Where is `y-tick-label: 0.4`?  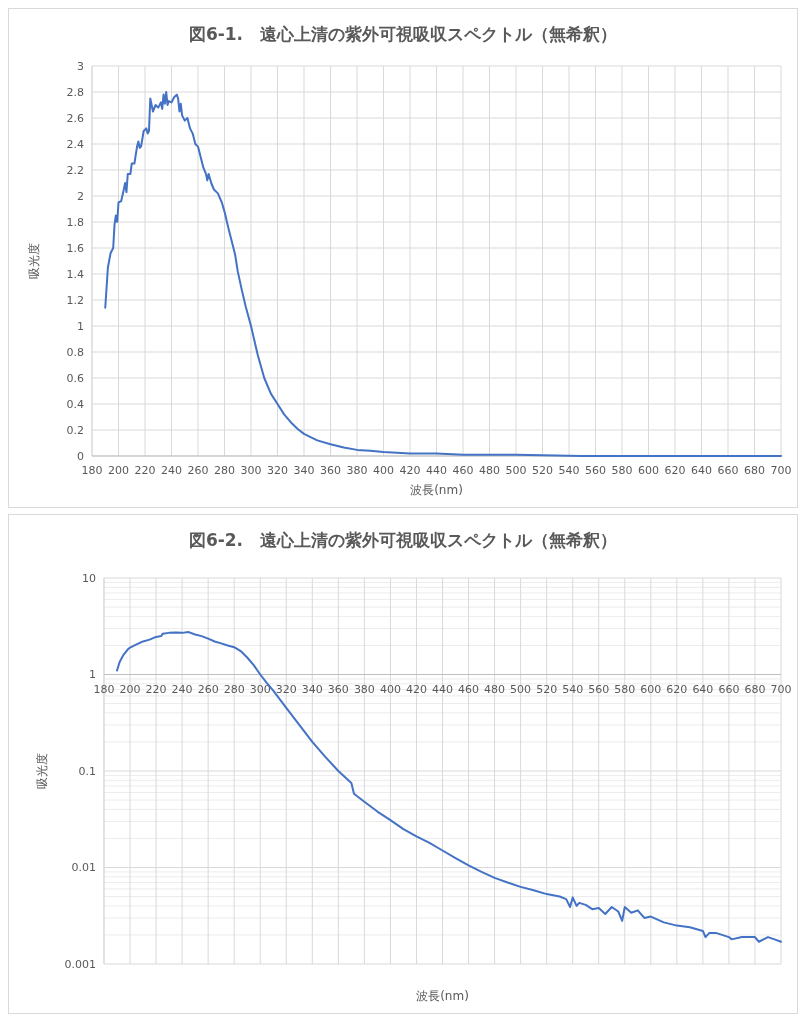 y-tick-label: 0.4 is located at coordinates (75, 404).